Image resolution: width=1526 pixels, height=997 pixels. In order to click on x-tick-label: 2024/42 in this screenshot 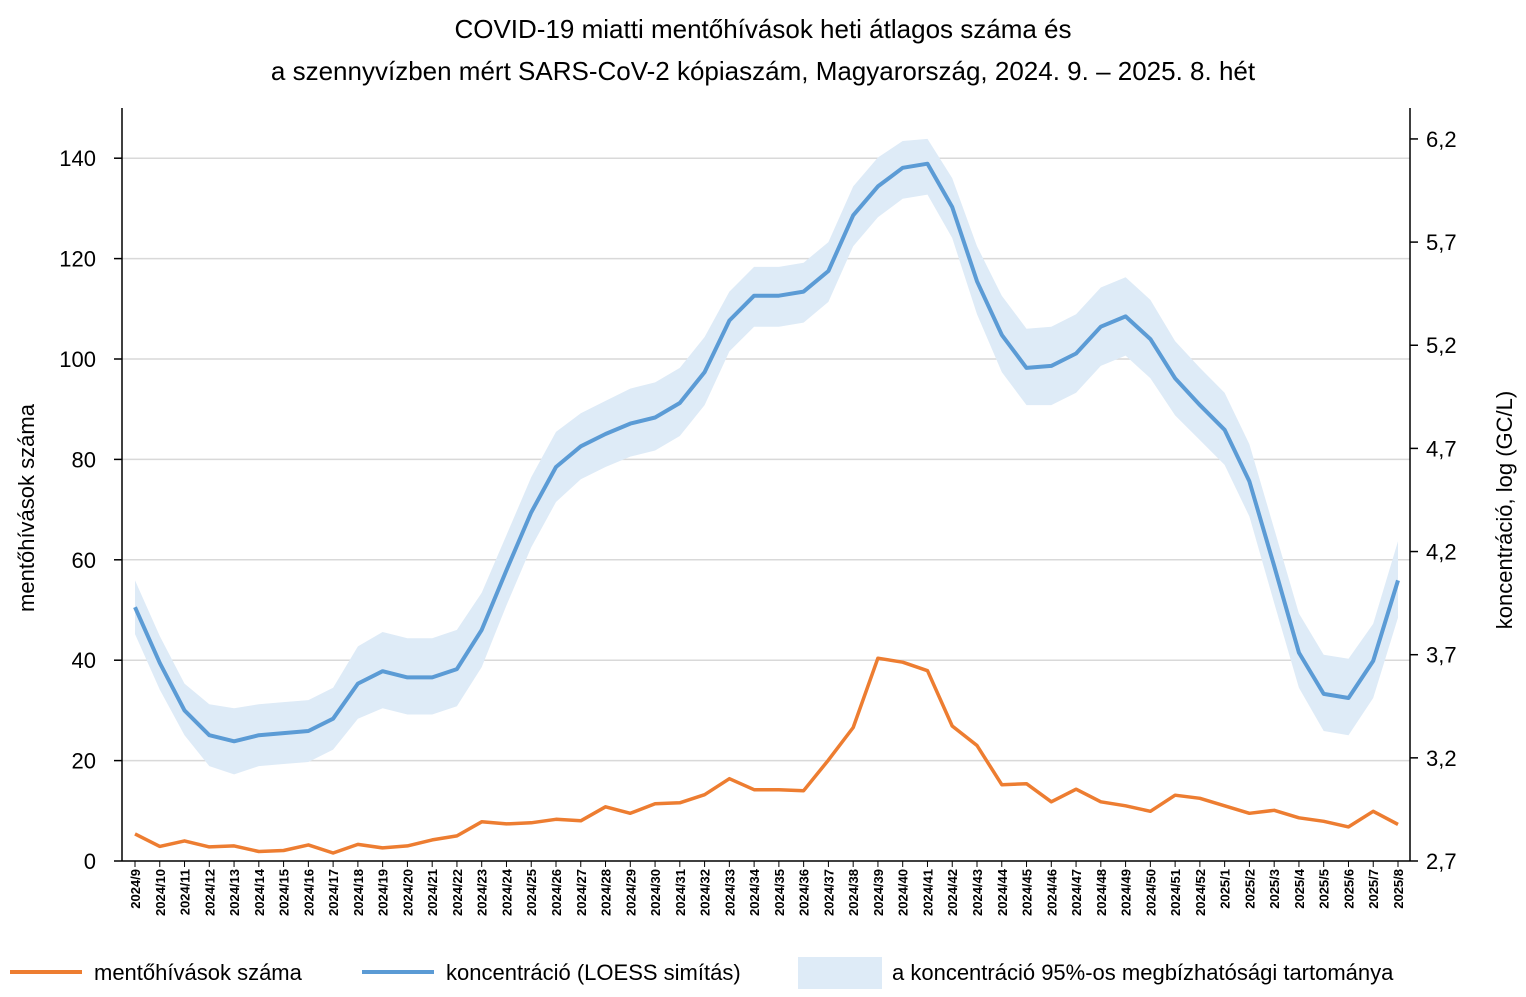, I will do `click(952, 892)`.